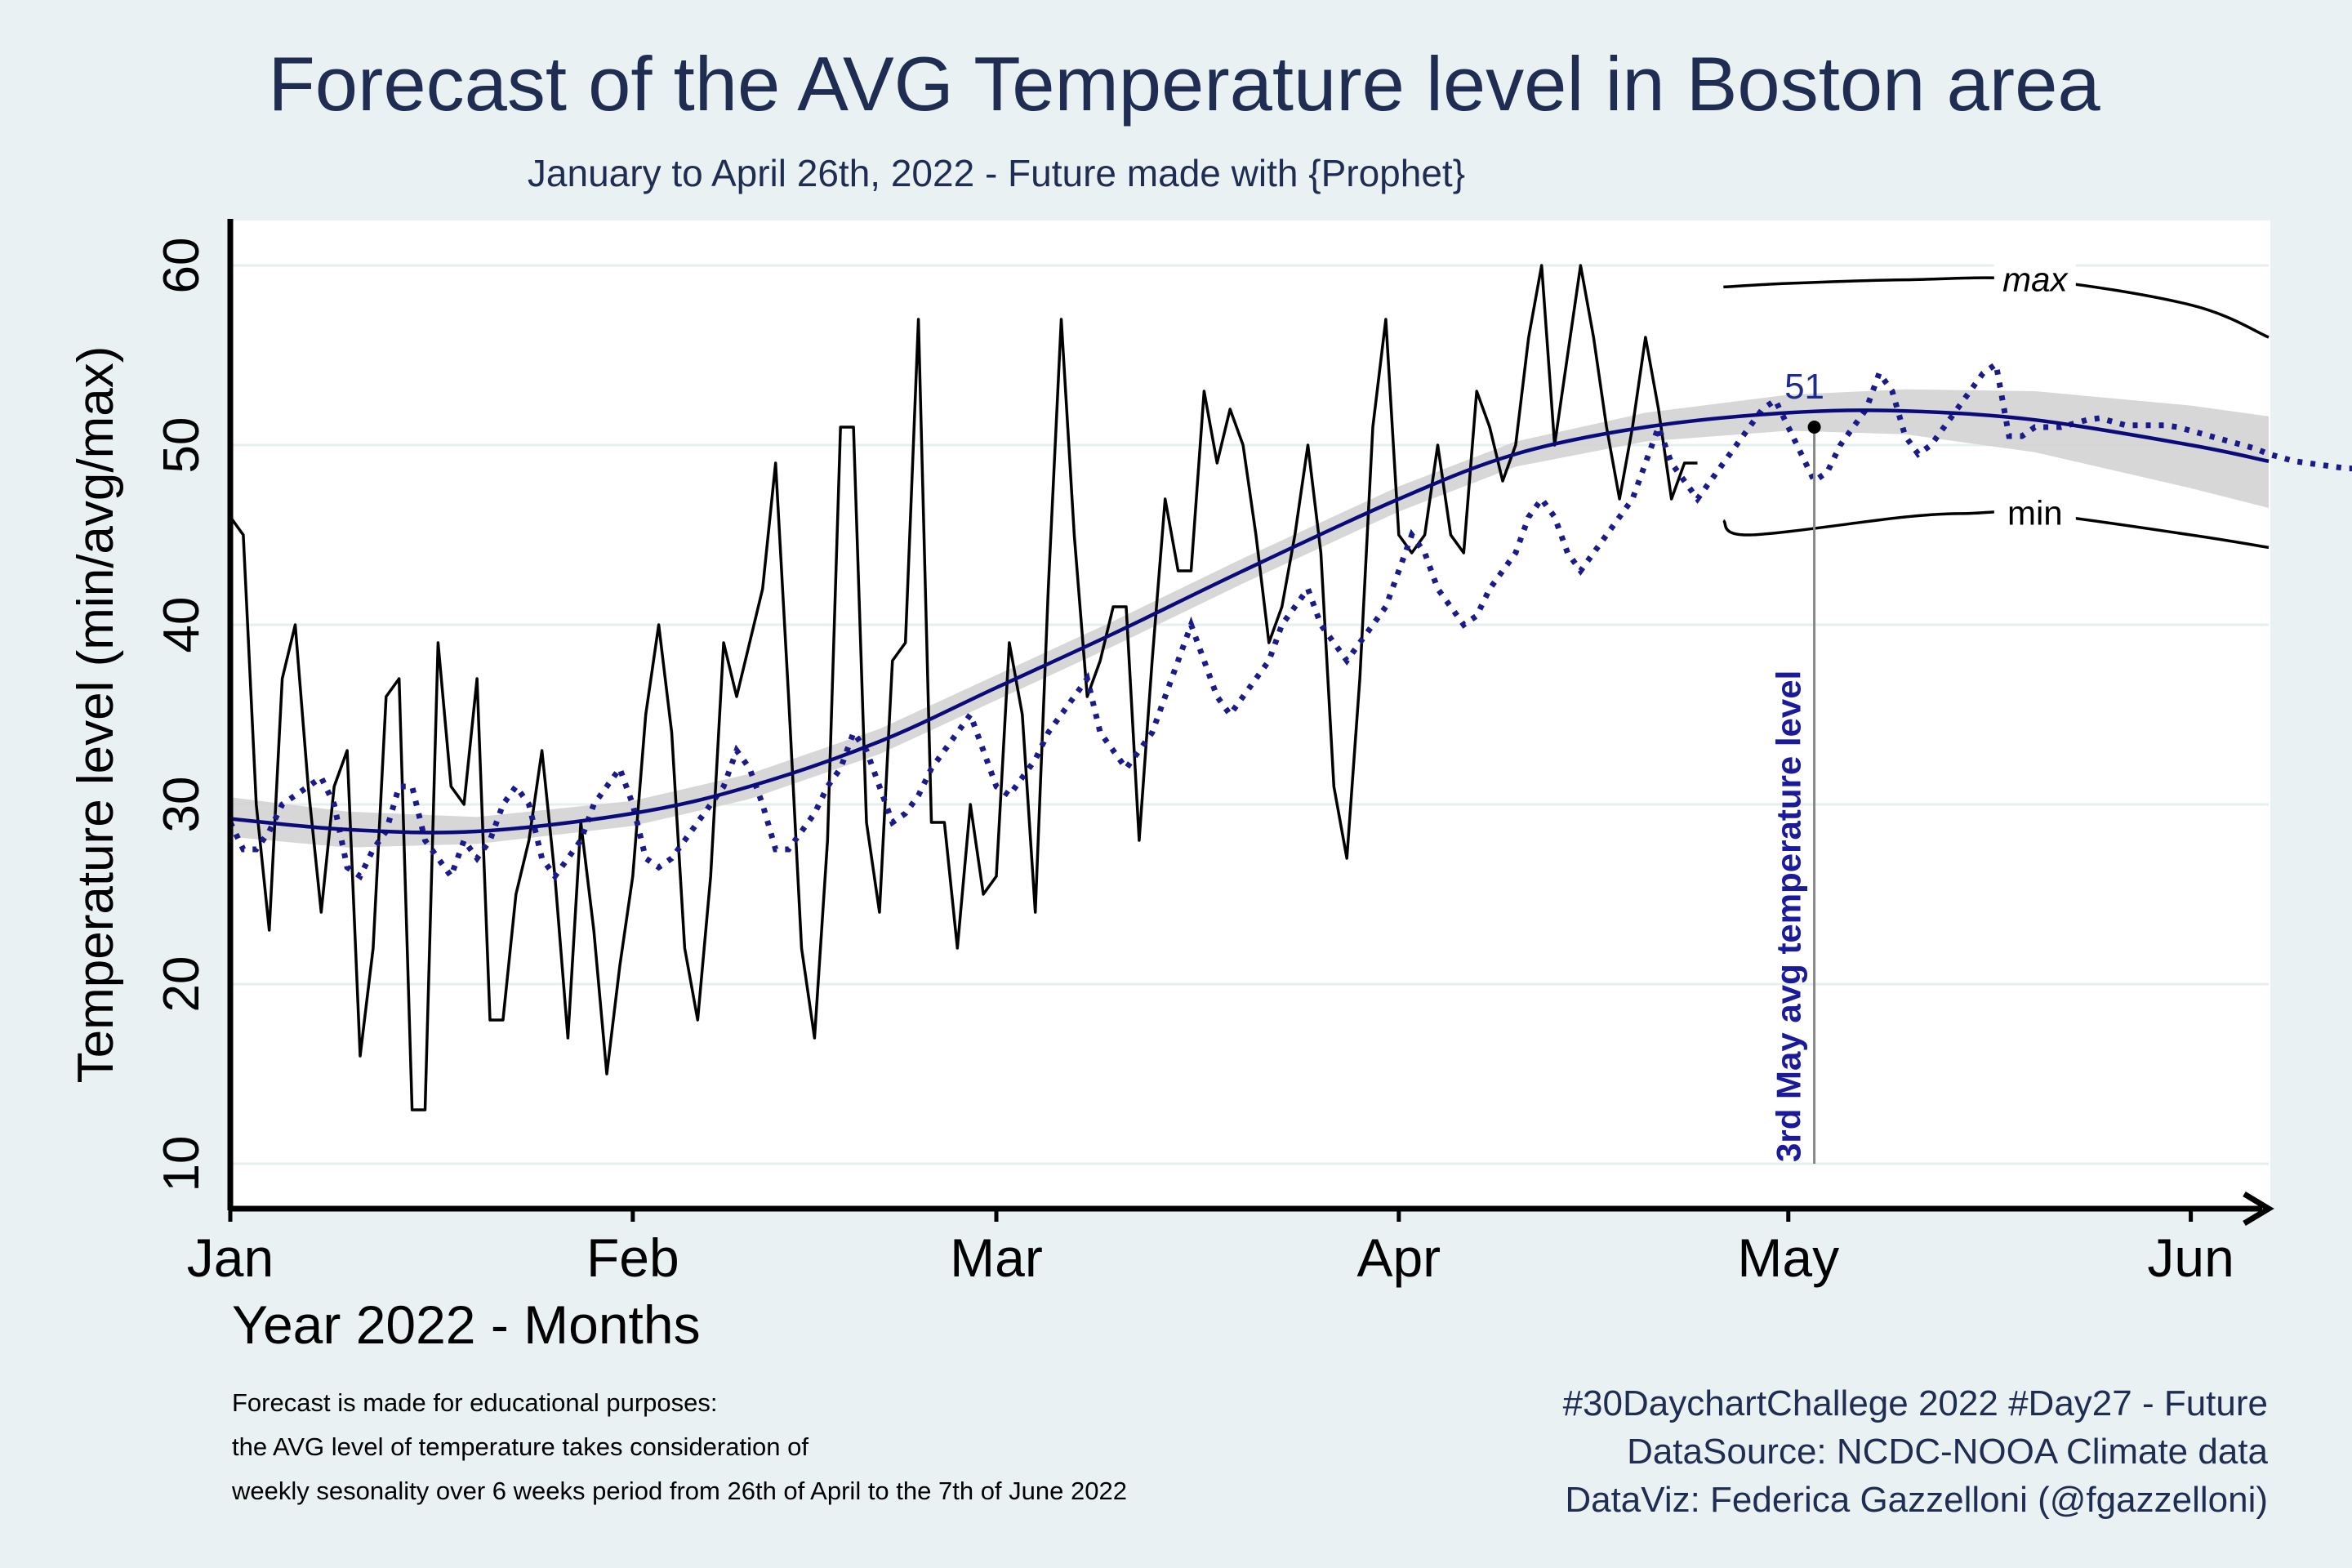 This screenshot has height=1568, width=2352. What do you see at coordinates (182, 985) in the screenshot?
I see `y-tick-label-20: 20` at bounding box center [182, 985].